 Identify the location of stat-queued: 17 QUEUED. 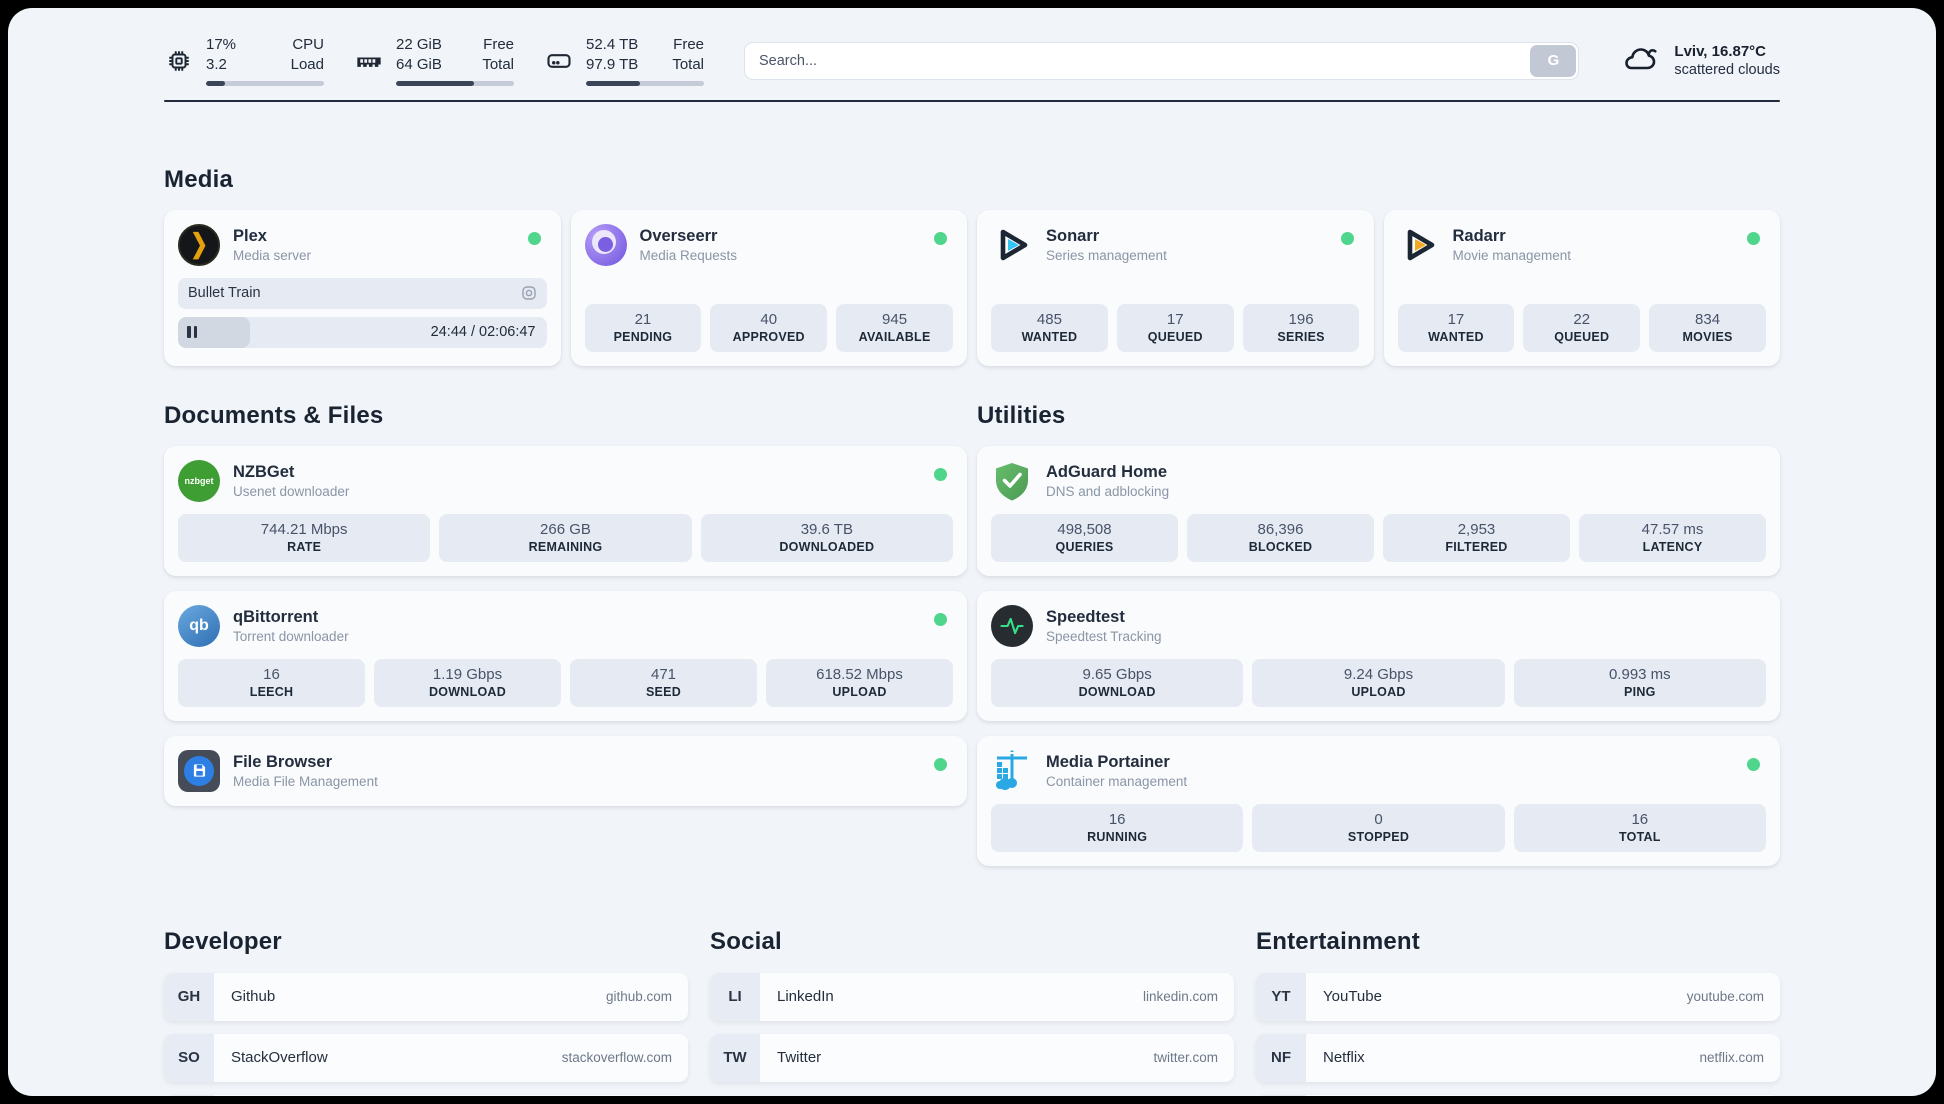
(1175, 327).